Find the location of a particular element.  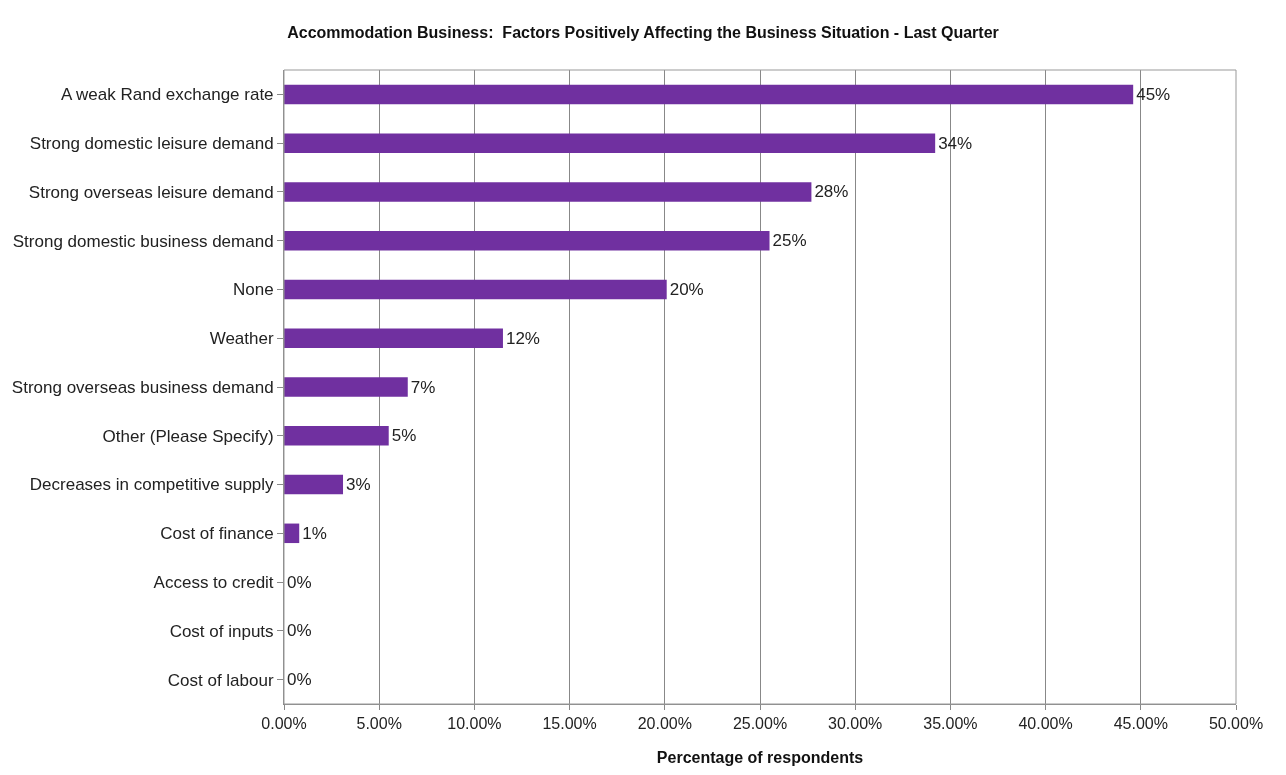

x-tick-label: 0.00% is located at coordinates (284, 724).